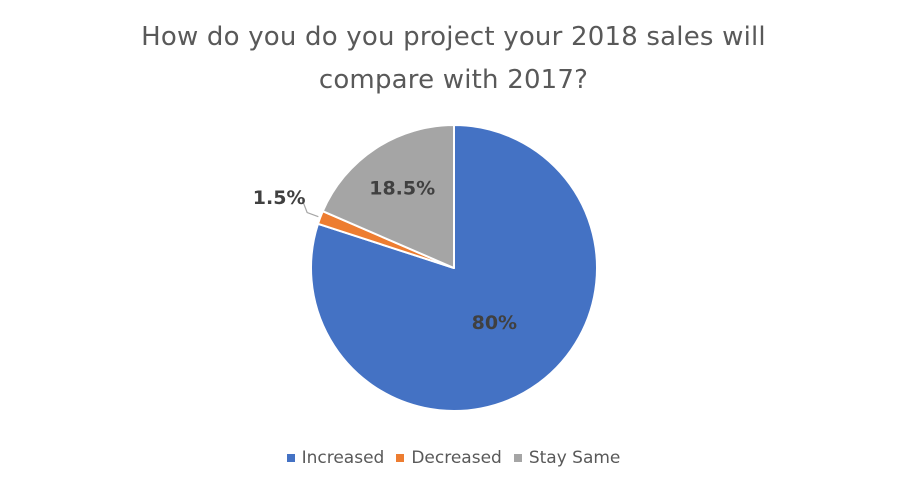 The width and height of the screenshot is (907, 487). I want to click on legend-item-increased: Increased, so click(335, 458).